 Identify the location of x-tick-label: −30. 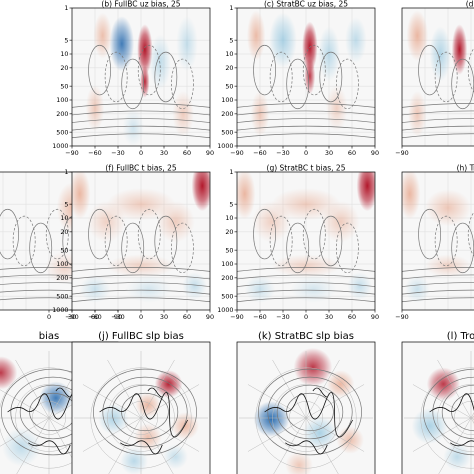
(118, 153).